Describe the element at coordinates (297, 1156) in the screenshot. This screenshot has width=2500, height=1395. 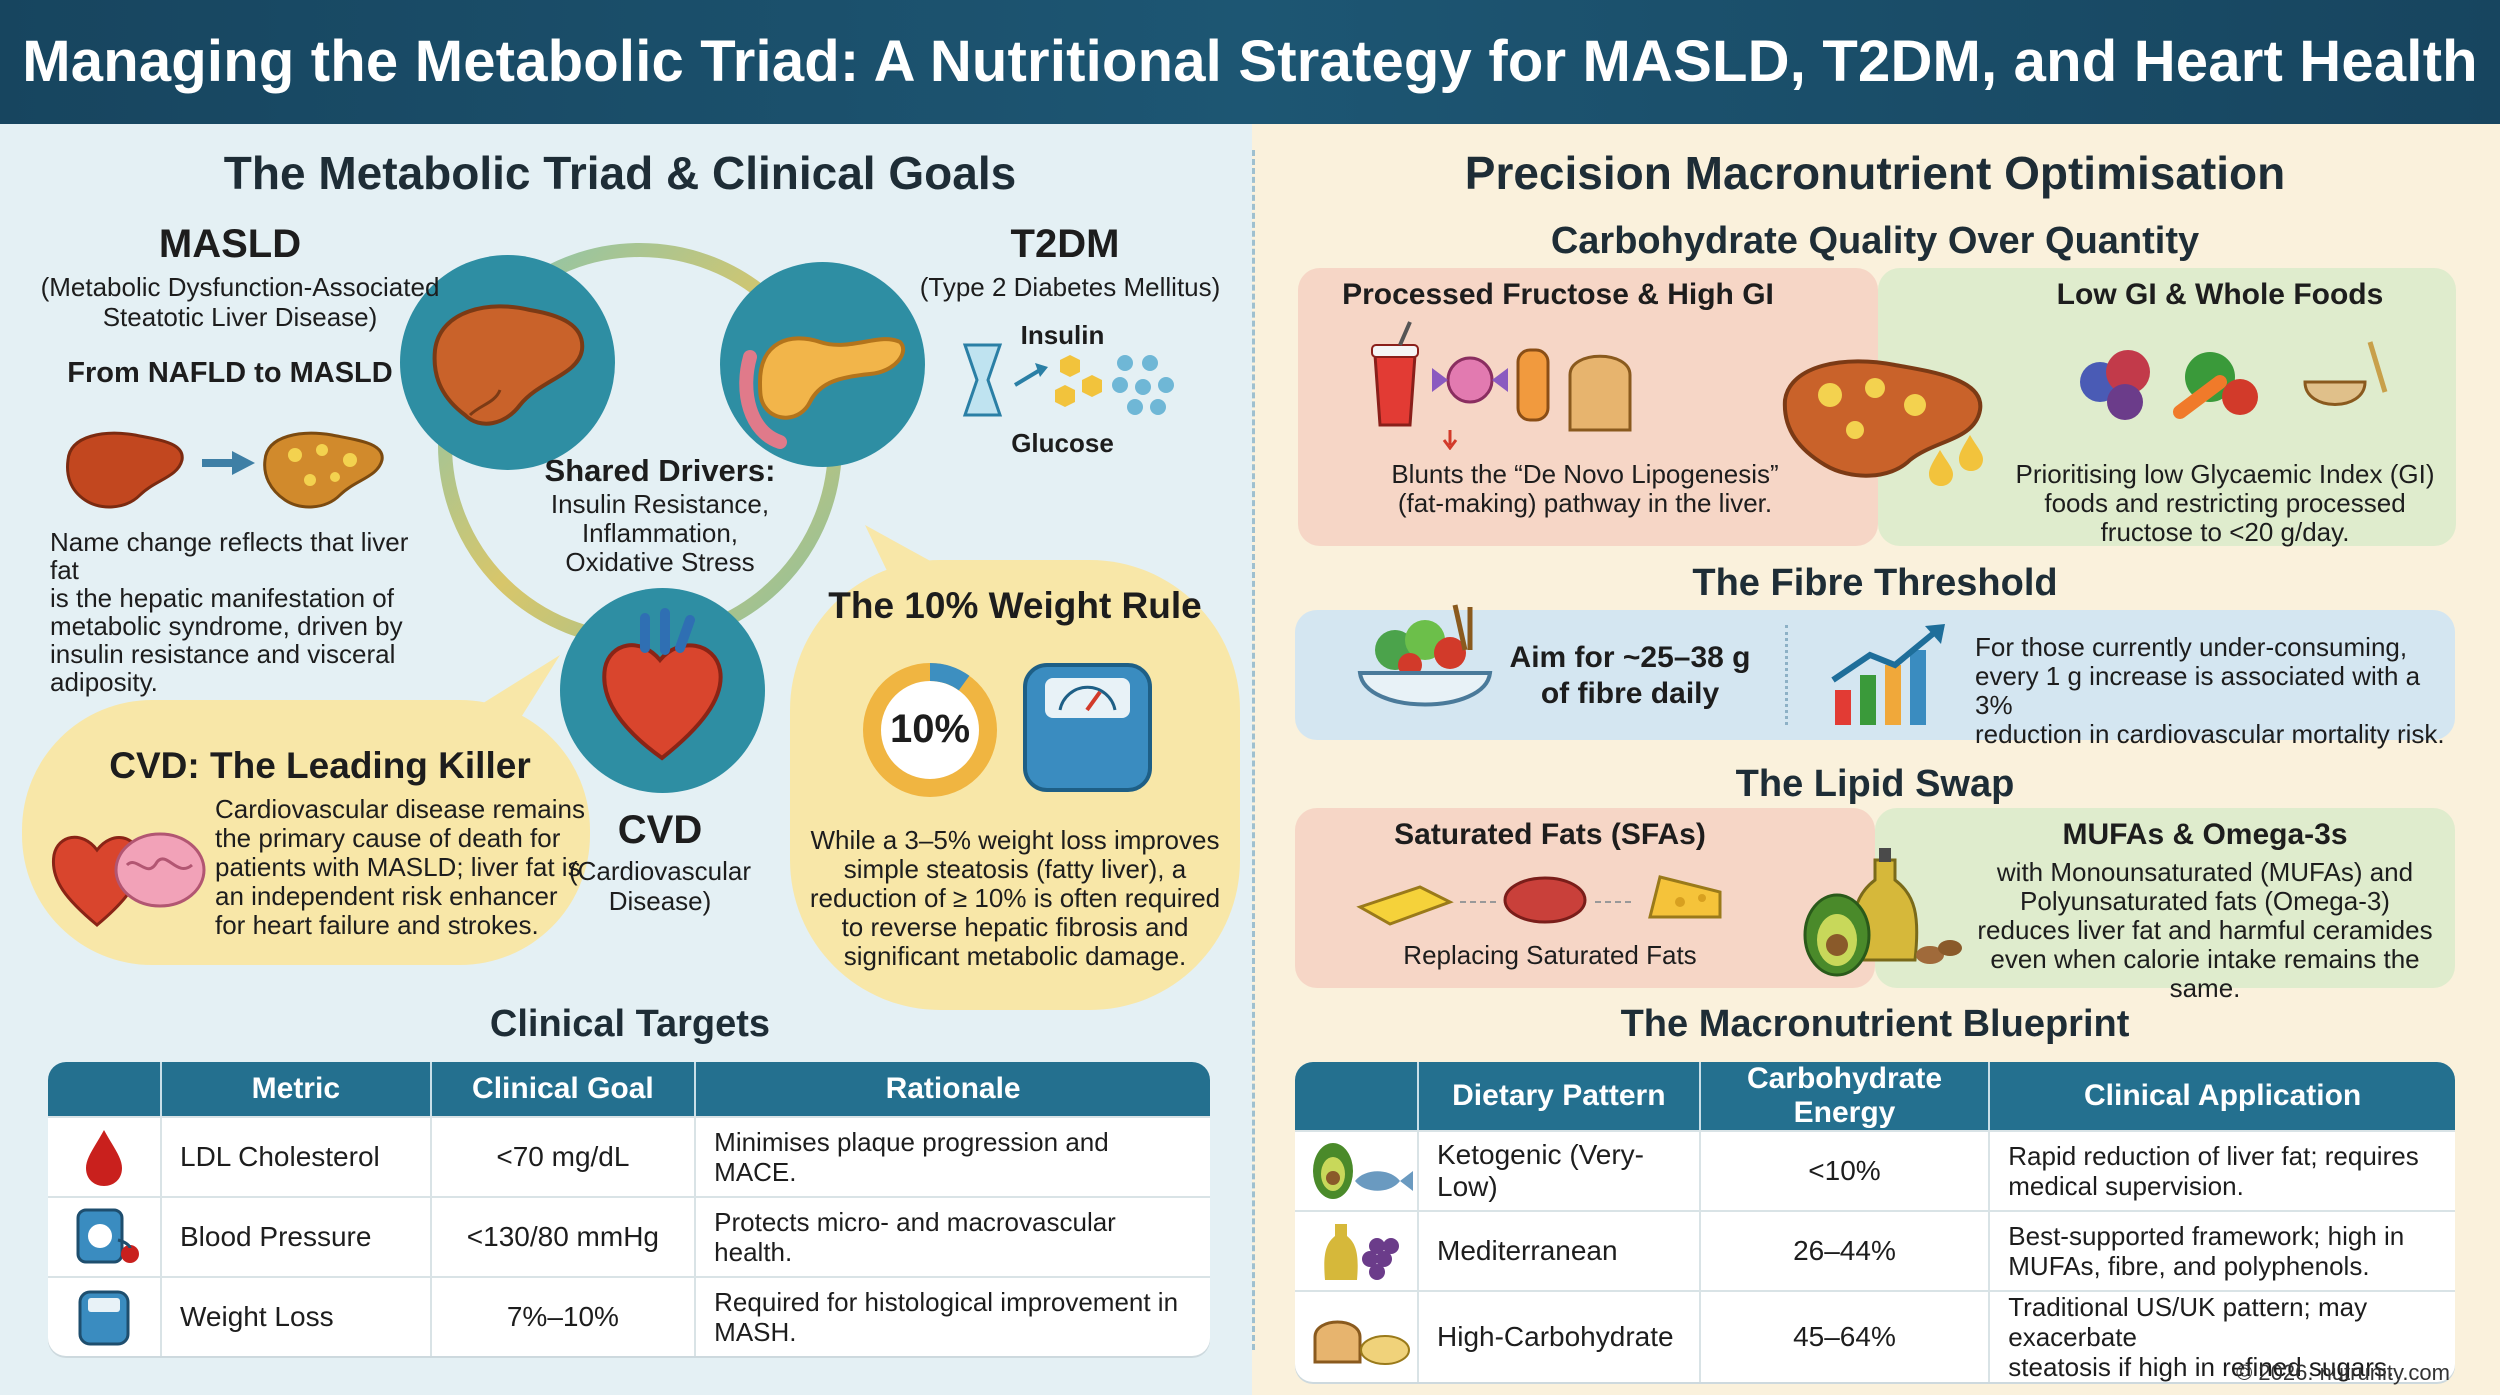
I see `table-cell-metric: LDL Cholesterol` at that location.